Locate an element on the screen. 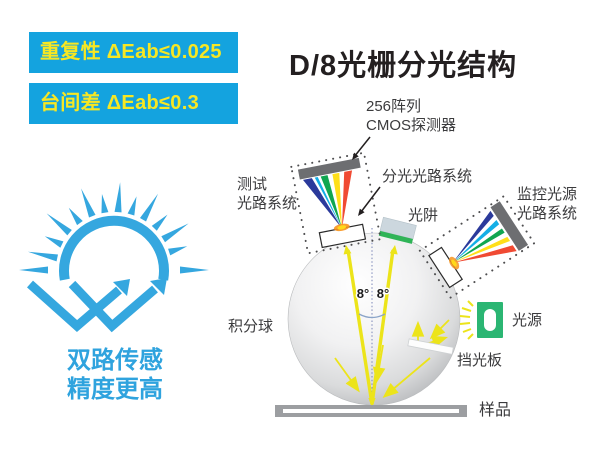 The height and width of the screenshot is (450, 600). baffle-graphic is located at coordinates (430, 346).